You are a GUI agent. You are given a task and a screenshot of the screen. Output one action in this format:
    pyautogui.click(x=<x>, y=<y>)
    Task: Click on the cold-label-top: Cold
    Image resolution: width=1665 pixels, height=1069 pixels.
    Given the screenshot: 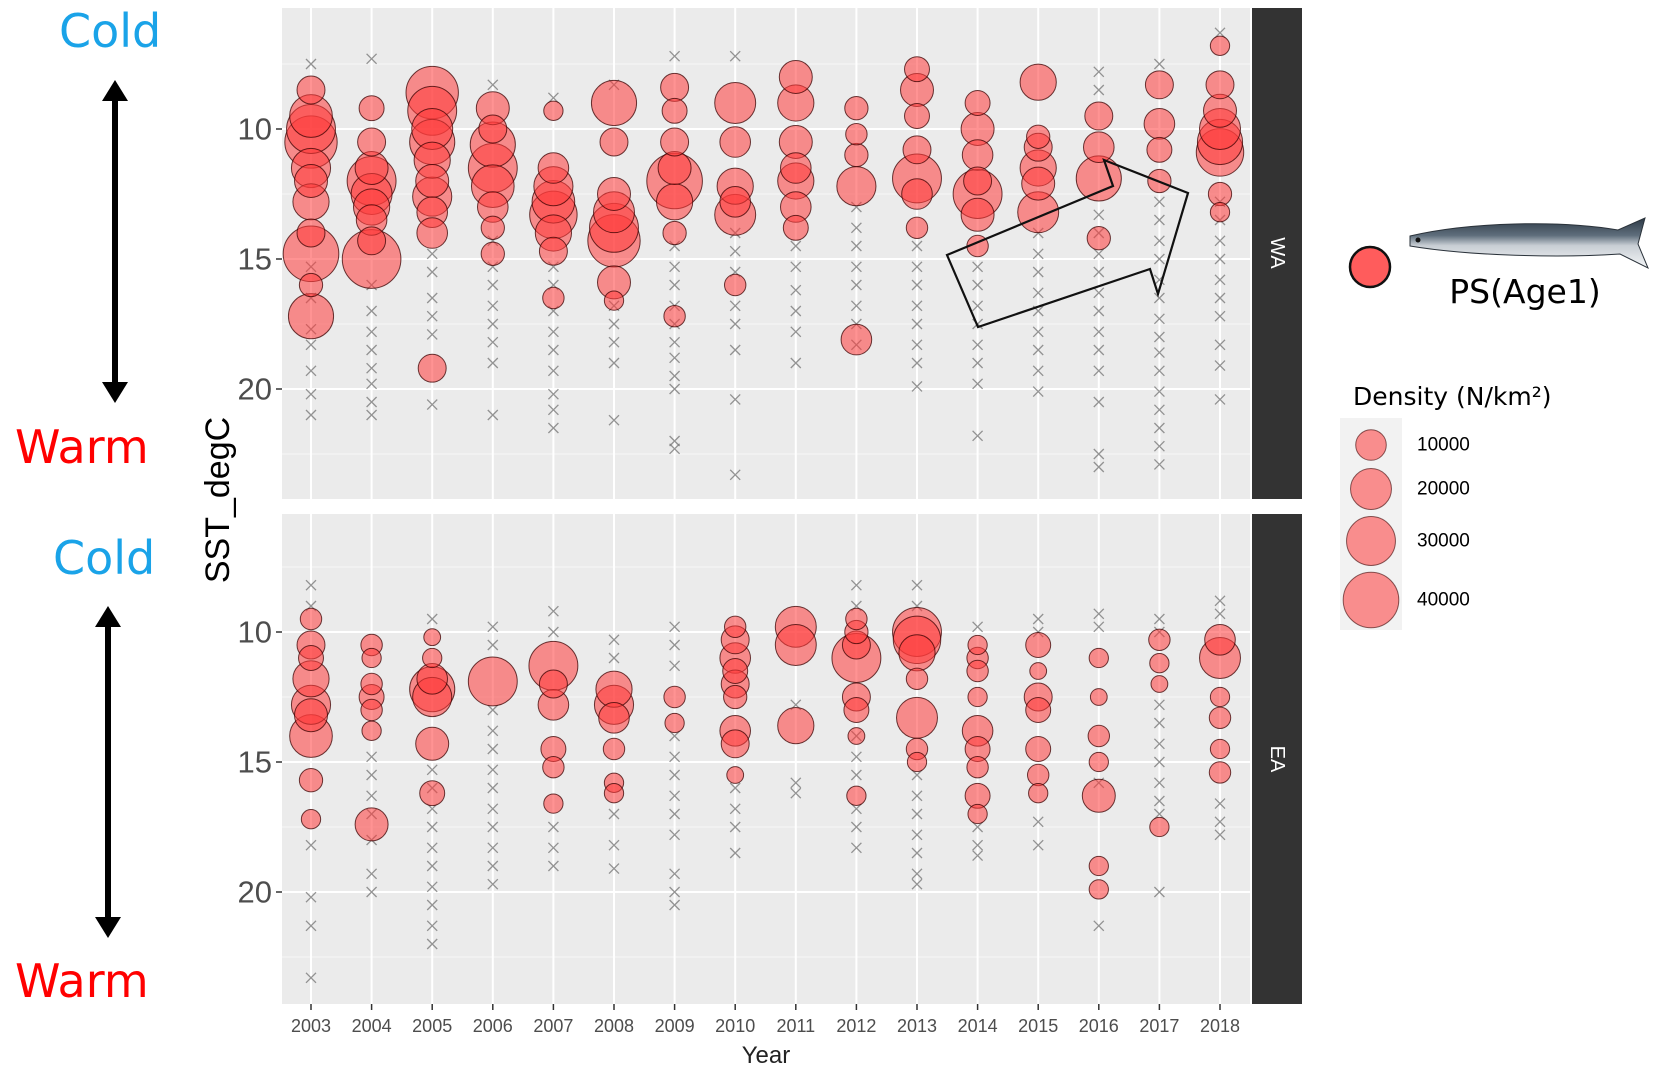 What is the action you would take?
    pyautogui.click(x=110, y=31)
    